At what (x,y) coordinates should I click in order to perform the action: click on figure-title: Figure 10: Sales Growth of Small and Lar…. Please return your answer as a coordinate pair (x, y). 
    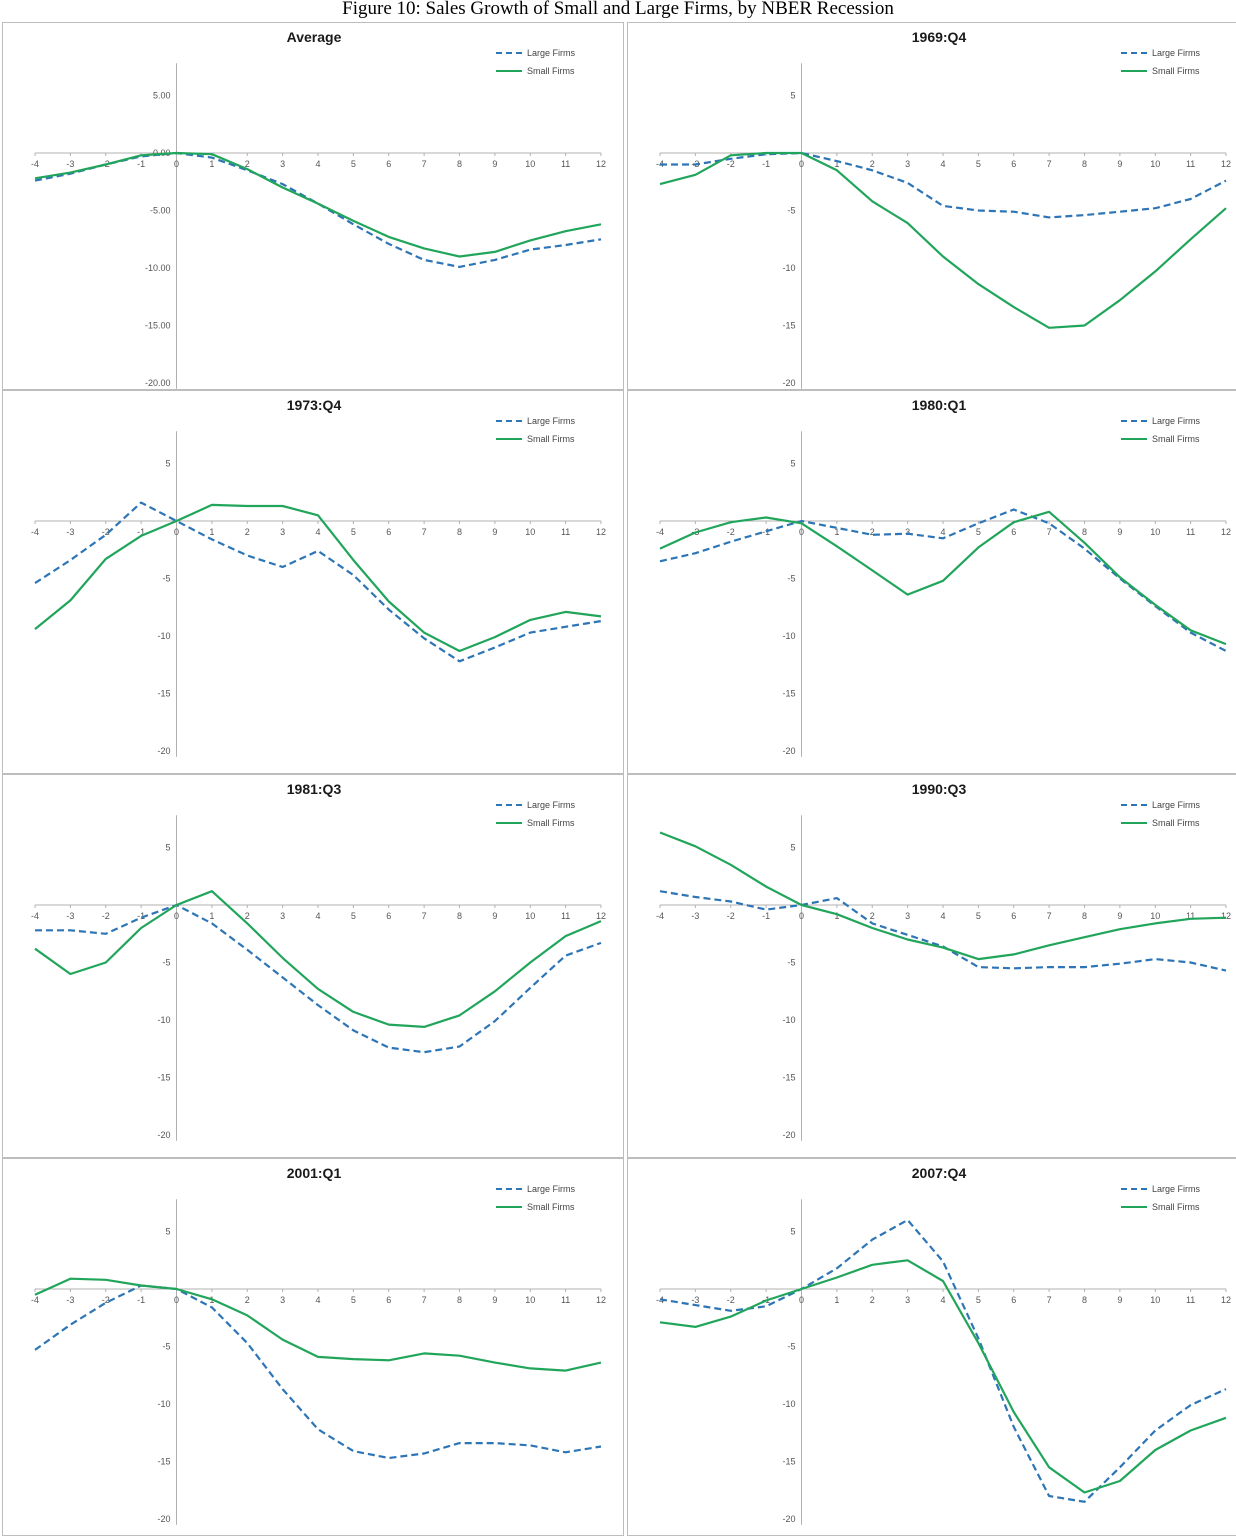
    Looking at the image, I should click on (618, 9).